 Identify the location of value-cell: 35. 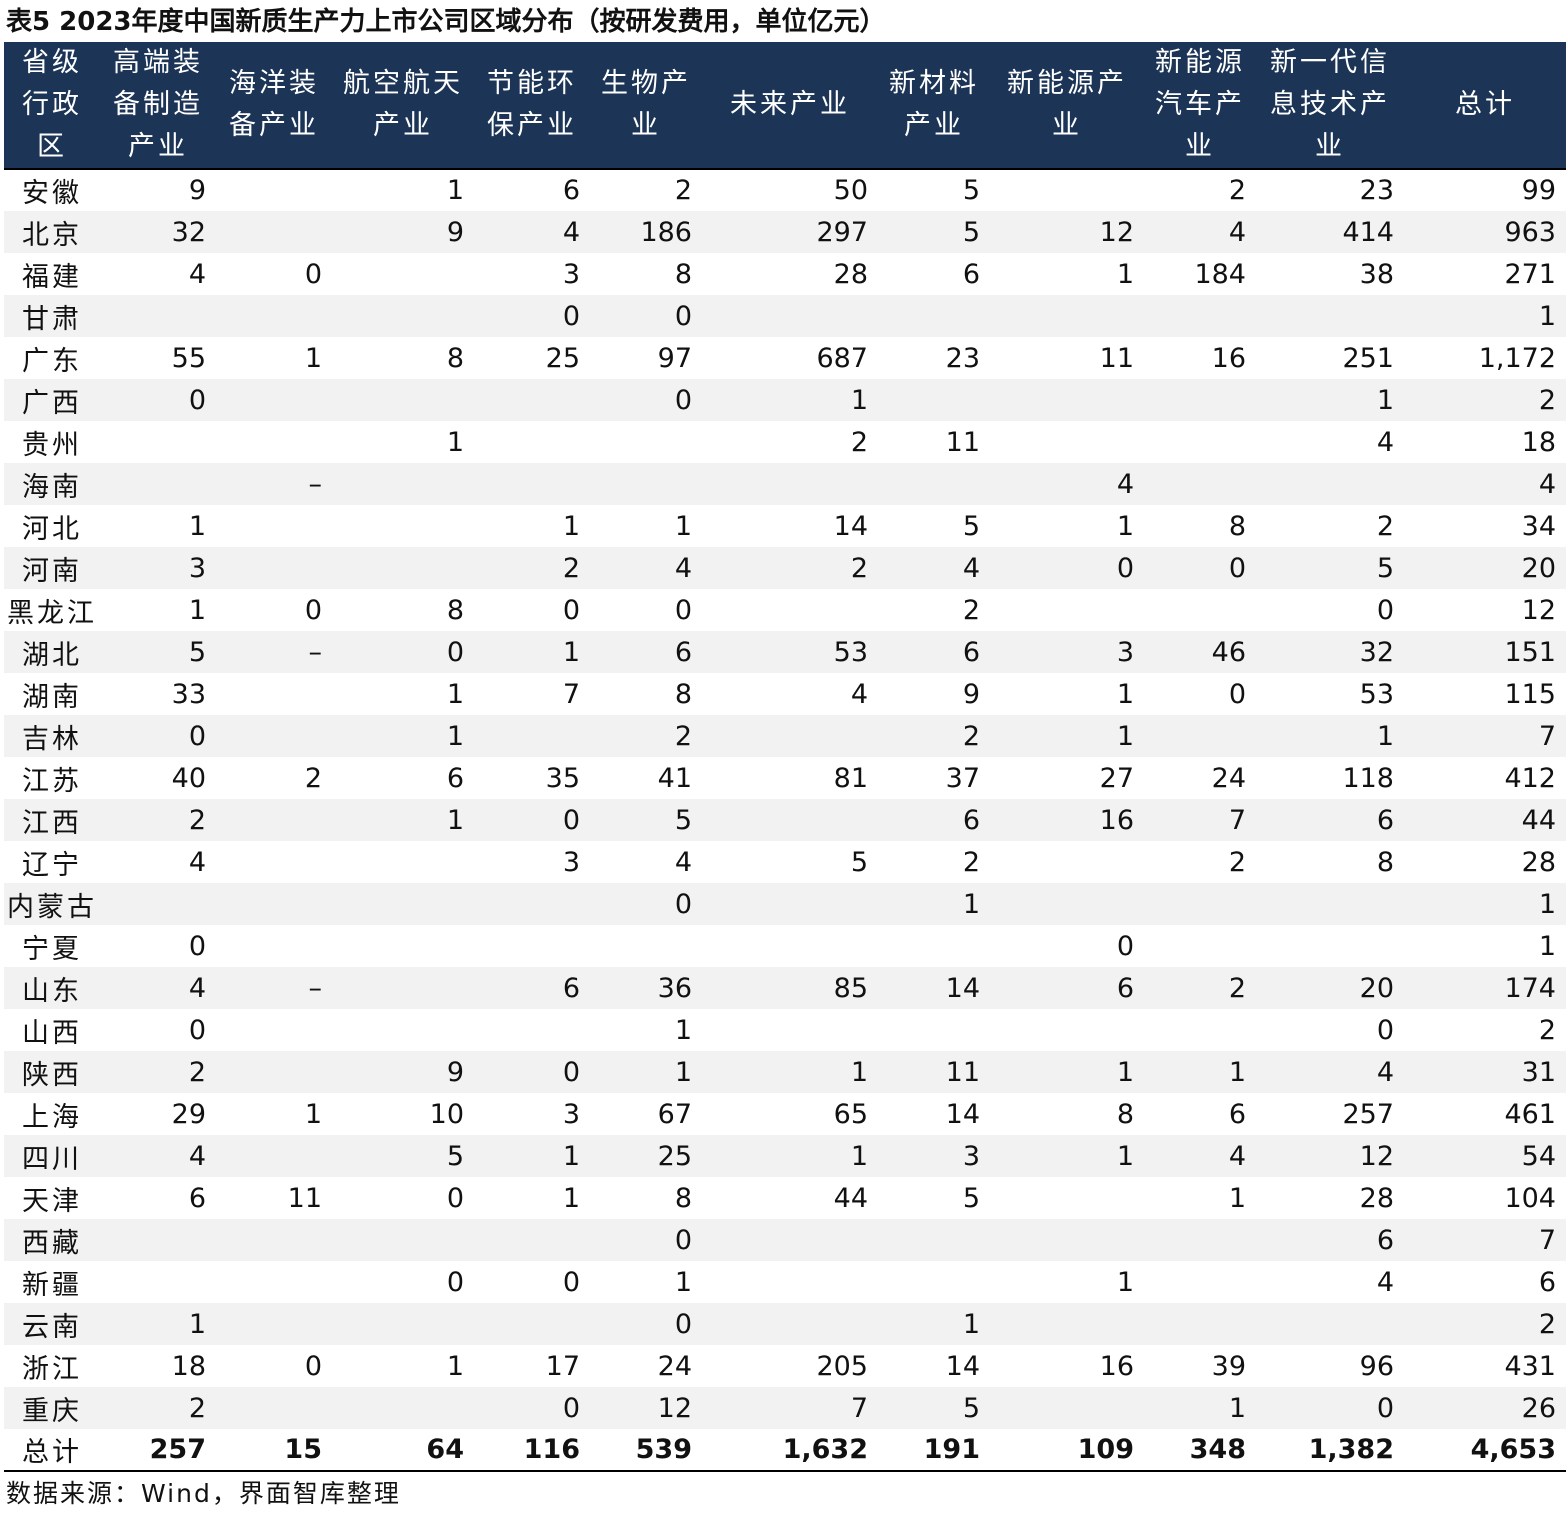
(532, 778).